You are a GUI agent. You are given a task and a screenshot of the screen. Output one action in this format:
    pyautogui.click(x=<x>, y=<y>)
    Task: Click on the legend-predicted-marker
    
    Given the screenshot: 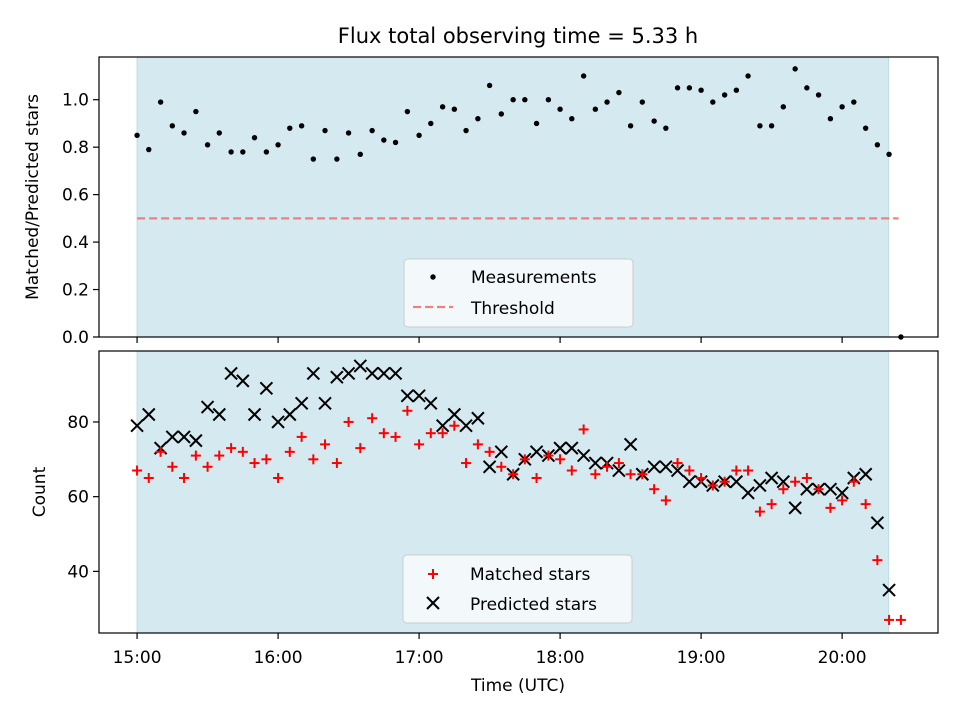 What is the action you would take?
    pyautogui.click(x=433, y=603)
    